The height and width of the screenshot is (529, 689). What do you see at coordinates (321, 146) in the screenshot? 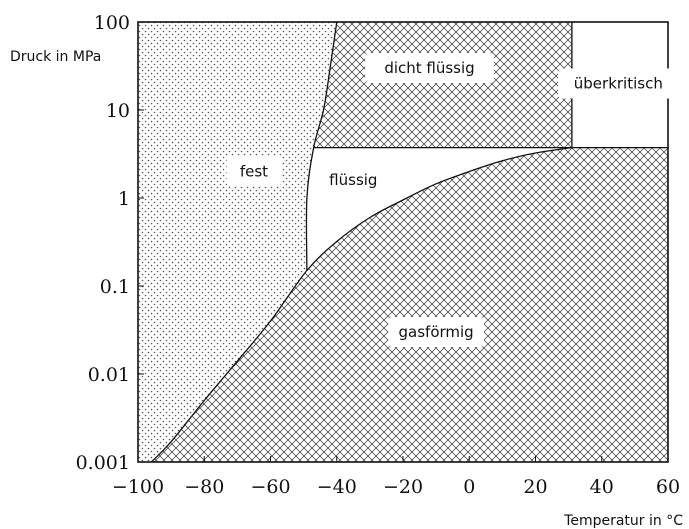
I see `melting-line` at bounding box center [321, 146].